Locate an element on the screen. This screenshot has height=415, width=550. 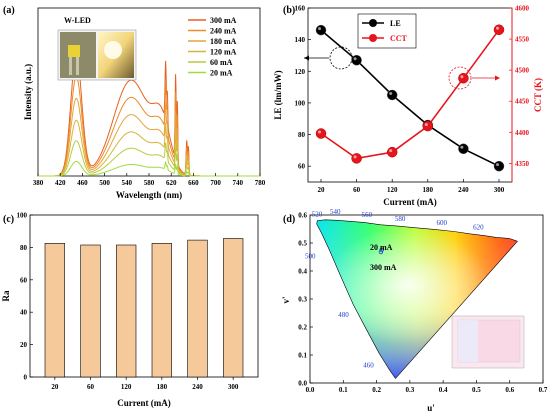
cct-highlight-circle is located at coordinates (460, 78).